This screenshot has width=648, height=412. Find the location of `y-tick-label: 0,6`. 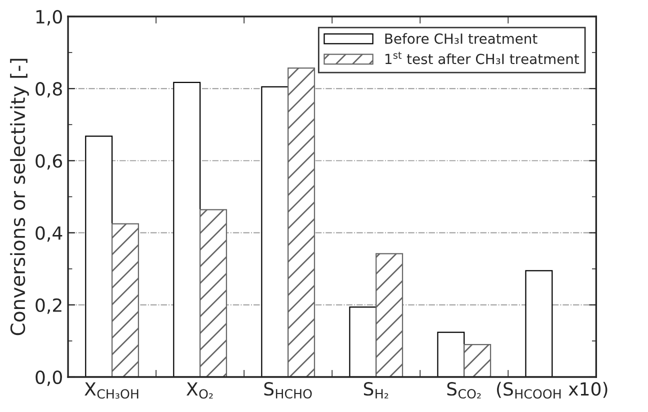

y-tick-label: 0,6 is located at coordinates (49, 162).